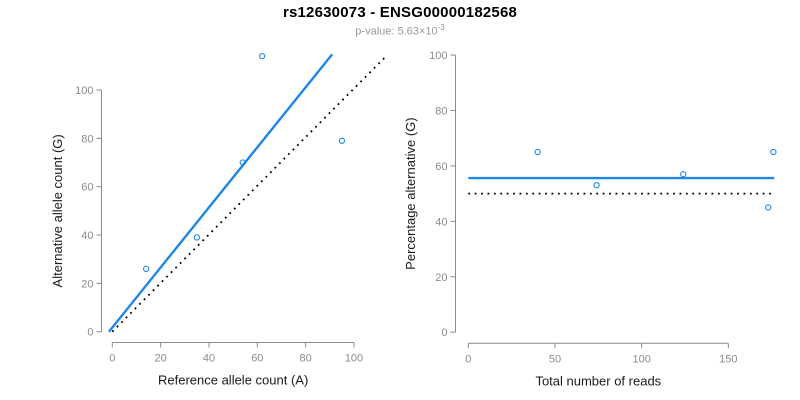 This screenshot has height=400, width=800. What do you see at coordinates (306, 359) in the screenshot?
I see `x-tick-label: 80` at bounding box center [306, 359].